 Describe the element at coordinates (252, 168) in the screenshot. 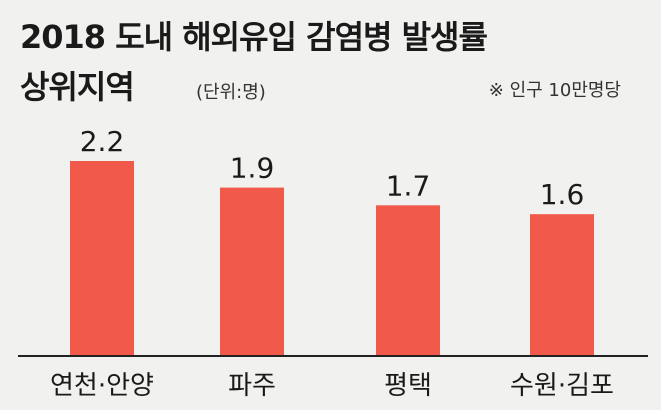

I see `value-label-2: 1.9` at that location.